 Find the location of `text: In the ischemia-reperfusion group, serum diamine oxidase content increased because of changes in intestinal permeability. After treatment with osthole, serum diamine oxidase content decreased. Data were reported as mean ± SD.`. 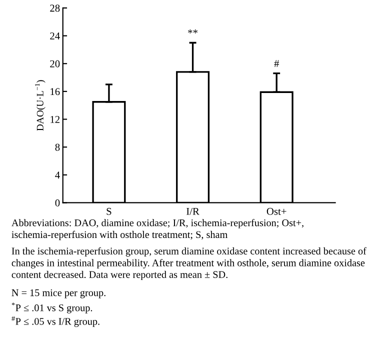

text: In the ischemia-reperfusion group, serum diamine oxidase content increased because of changes in intestinal permeability. After treatment with osthole, serum diamine oxidase content decreased. Data were reported as mean ± SD. is located at coordinates (189, 263).